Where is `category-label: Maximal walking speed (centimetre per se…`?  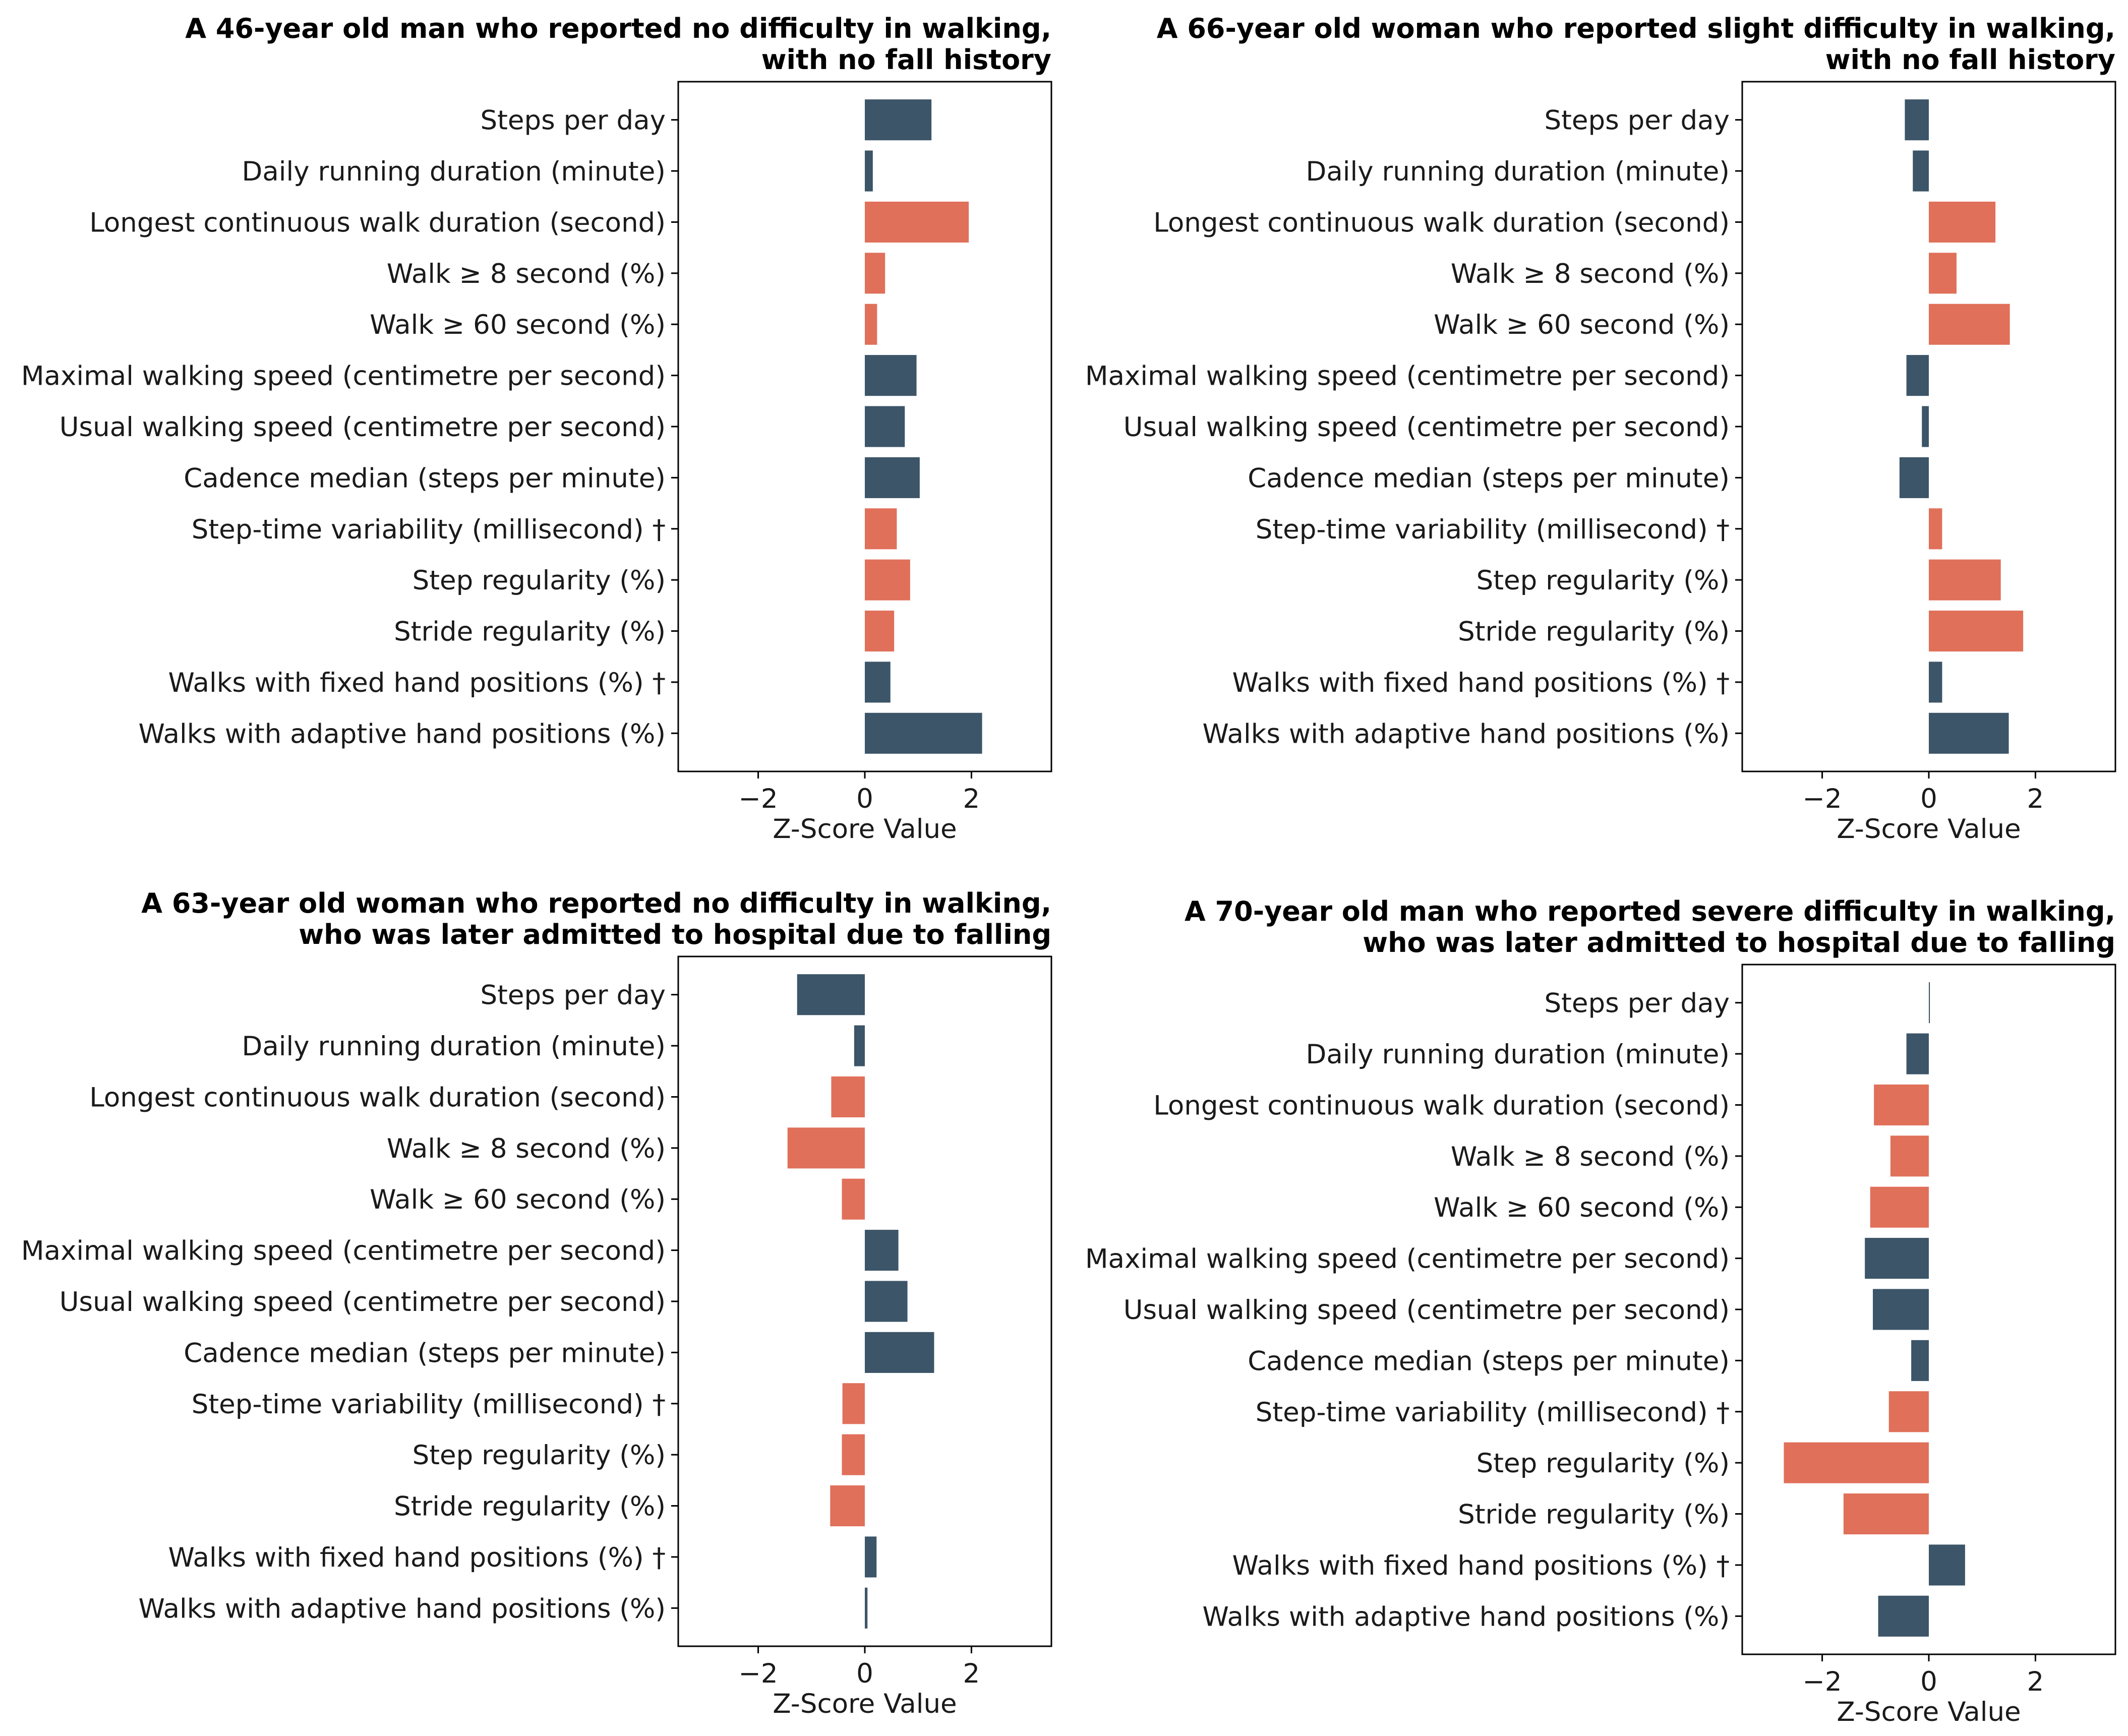
category-label: Maximal walking speed (centimetre per se… is located at coordinates (1407, 1259).